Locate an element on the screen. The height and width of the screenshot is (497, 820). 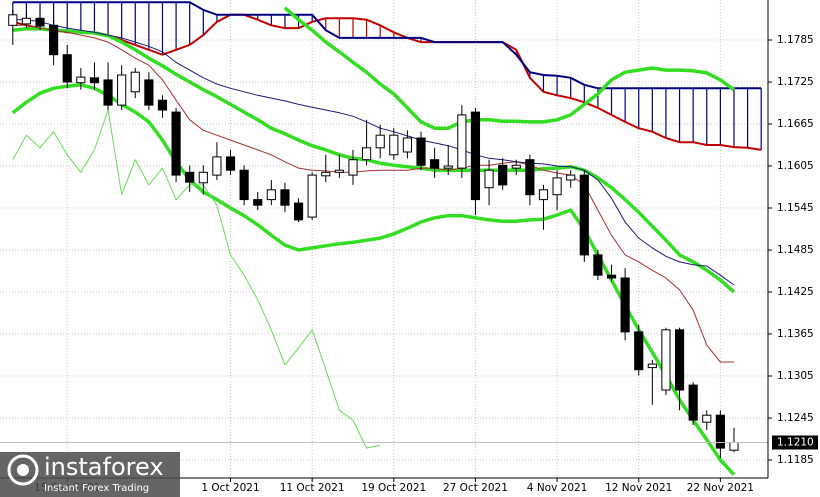
indicator-line is located at coordinates (509, 68).